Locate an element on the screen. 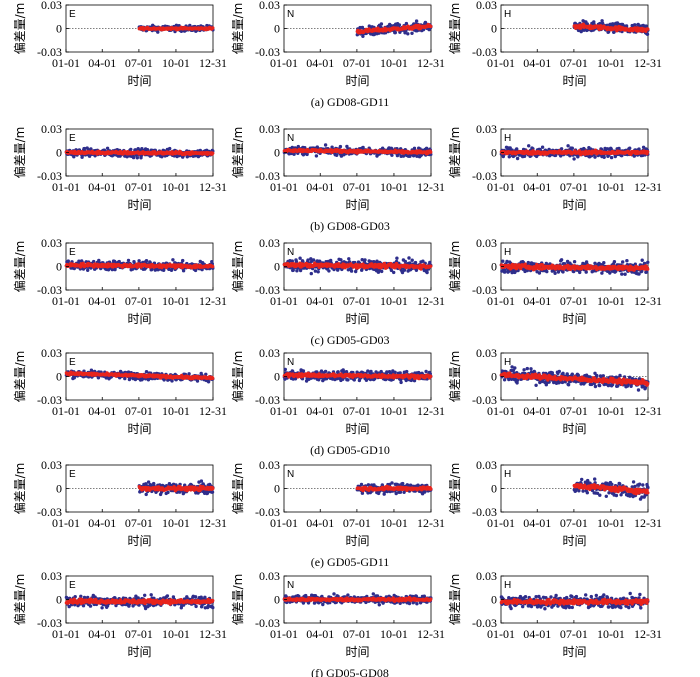 This screenshot has height=677, width=700. row-caption: (a) GD08-GD11 is located at coordinates (350, 102).